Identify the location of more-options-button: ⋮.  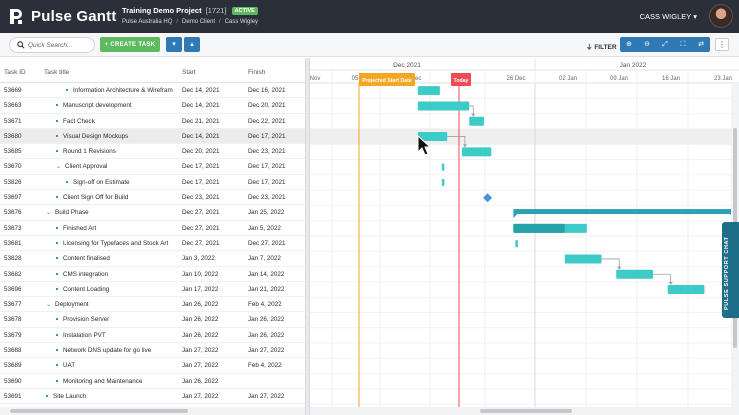
(722, 44).